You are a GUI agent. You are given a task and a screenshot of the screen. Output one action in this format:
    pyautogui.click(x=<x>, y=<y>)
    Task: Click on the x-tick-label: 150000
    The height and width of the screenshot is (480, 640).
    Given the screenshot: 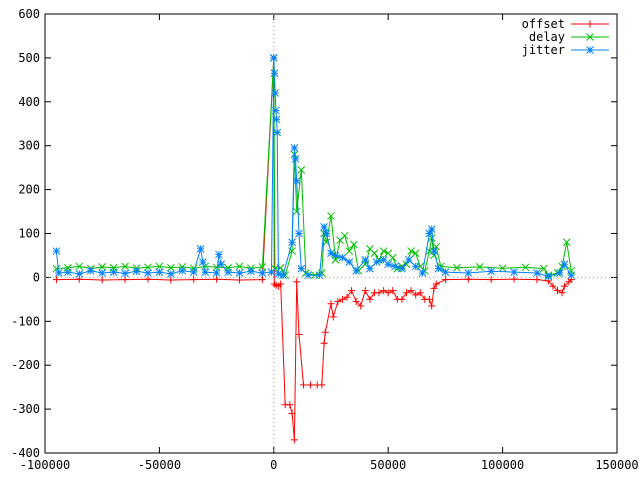 What is the action you would take?
    pyautogui.click(x=616, y=465)
    